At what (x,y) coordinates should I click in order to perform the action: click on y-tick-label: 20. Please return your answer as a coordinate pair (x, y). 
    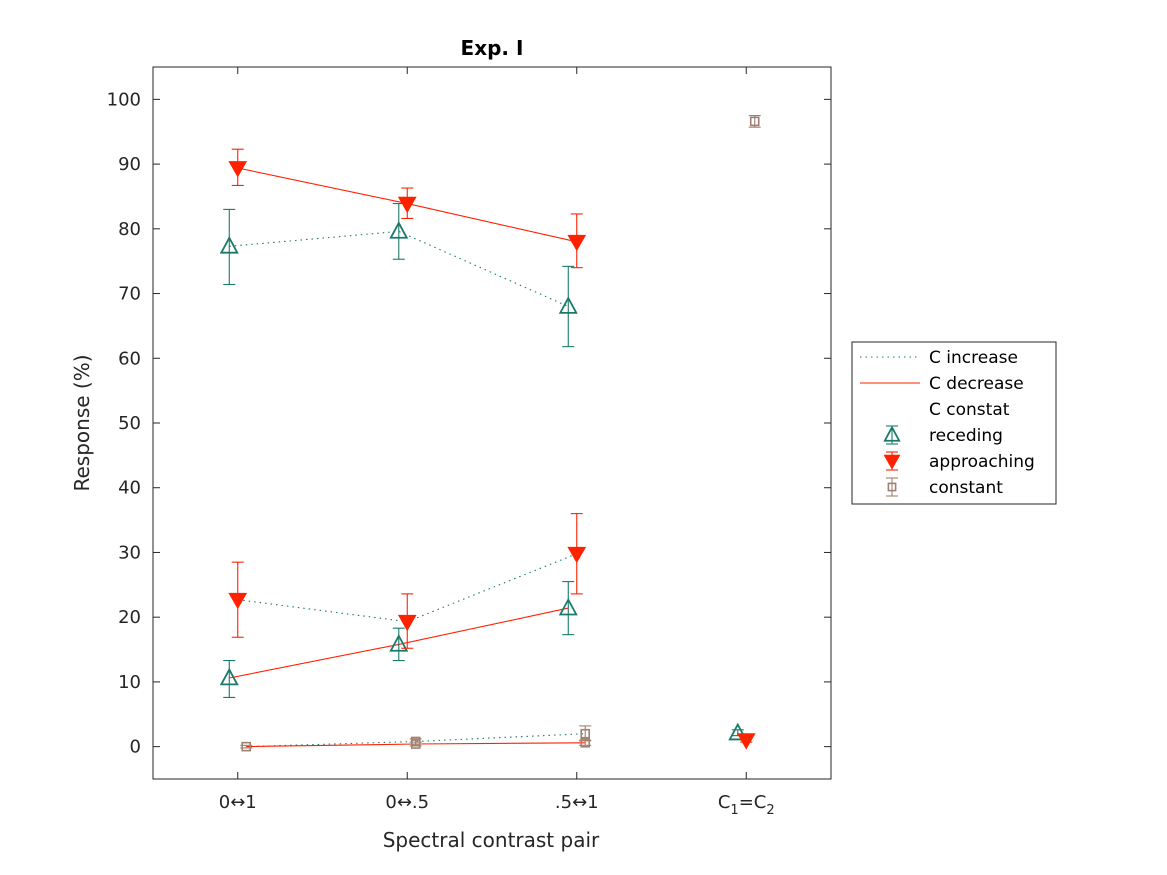
    Looking at the image, I should click on (129, 617).